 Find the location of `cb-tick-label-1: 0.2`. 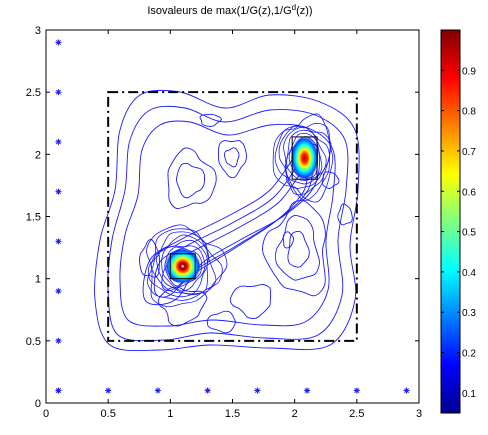

cb-tick-label-1: 0.2 is located at coordinates (469, 354).